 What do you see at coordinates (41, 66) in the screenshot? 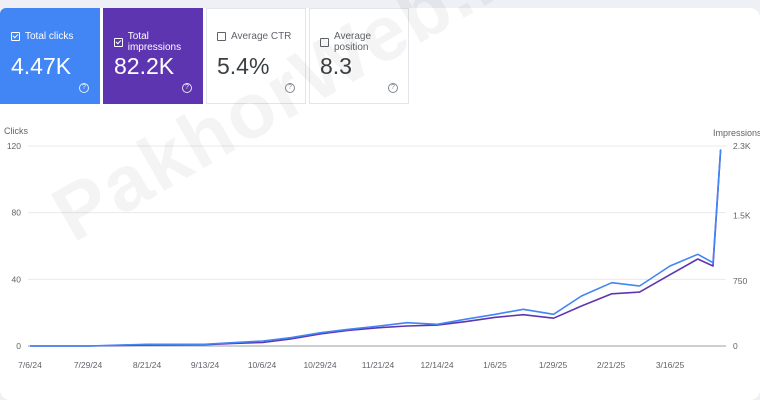
I see `metric-value: 4.47K` at bounding box center [41, 66].